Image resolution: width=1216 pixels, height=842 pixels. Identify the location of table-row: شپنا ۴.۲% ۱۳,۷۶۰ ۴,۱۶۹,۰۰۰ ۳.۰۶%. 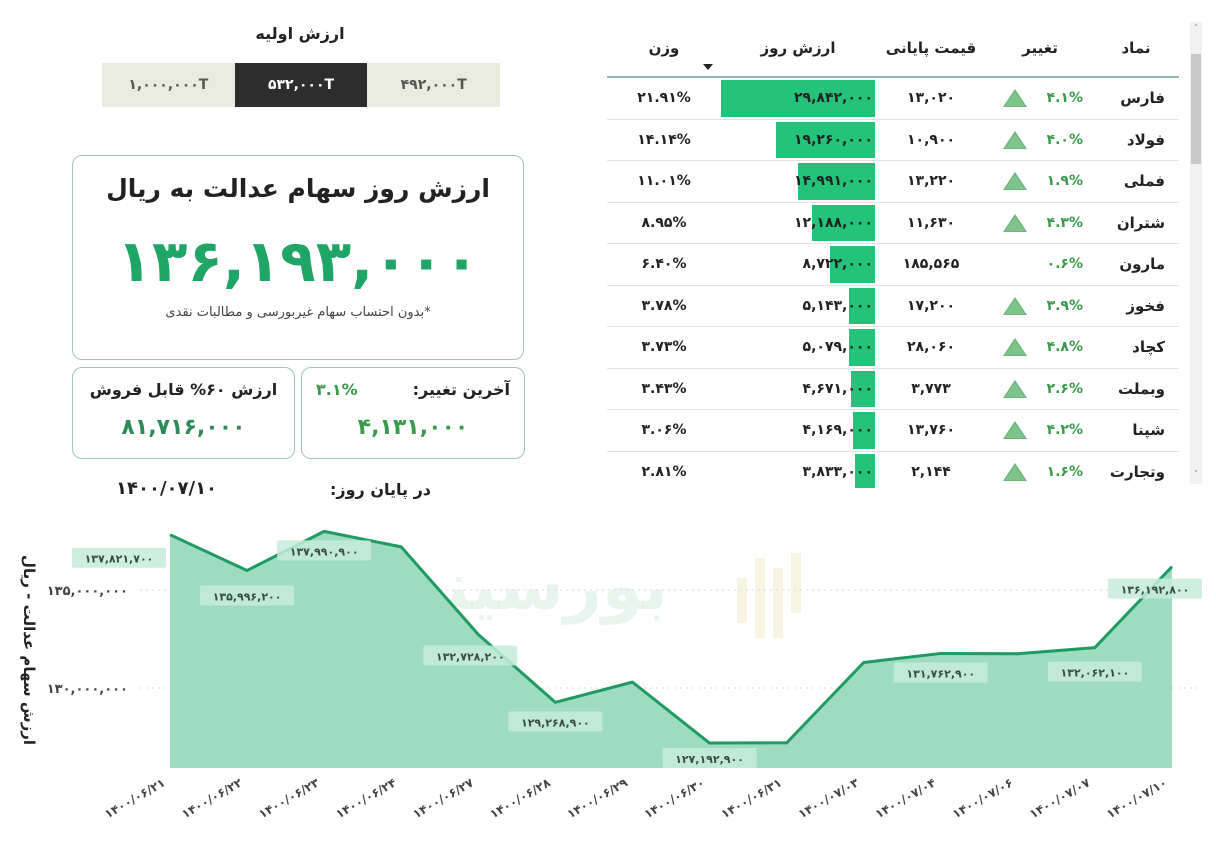
(893, 431).